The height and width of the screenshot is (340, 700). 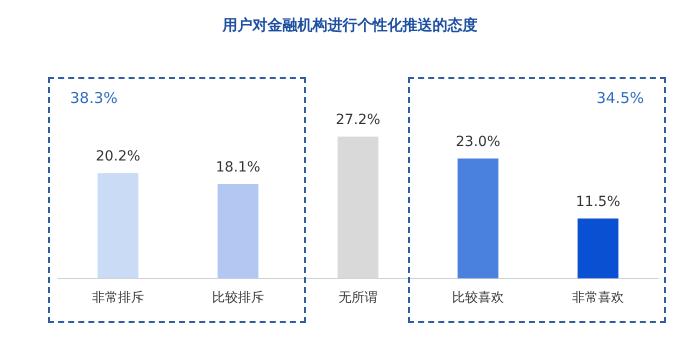 I want to click on data-label: 20.2%, so click(x=118, y=156).